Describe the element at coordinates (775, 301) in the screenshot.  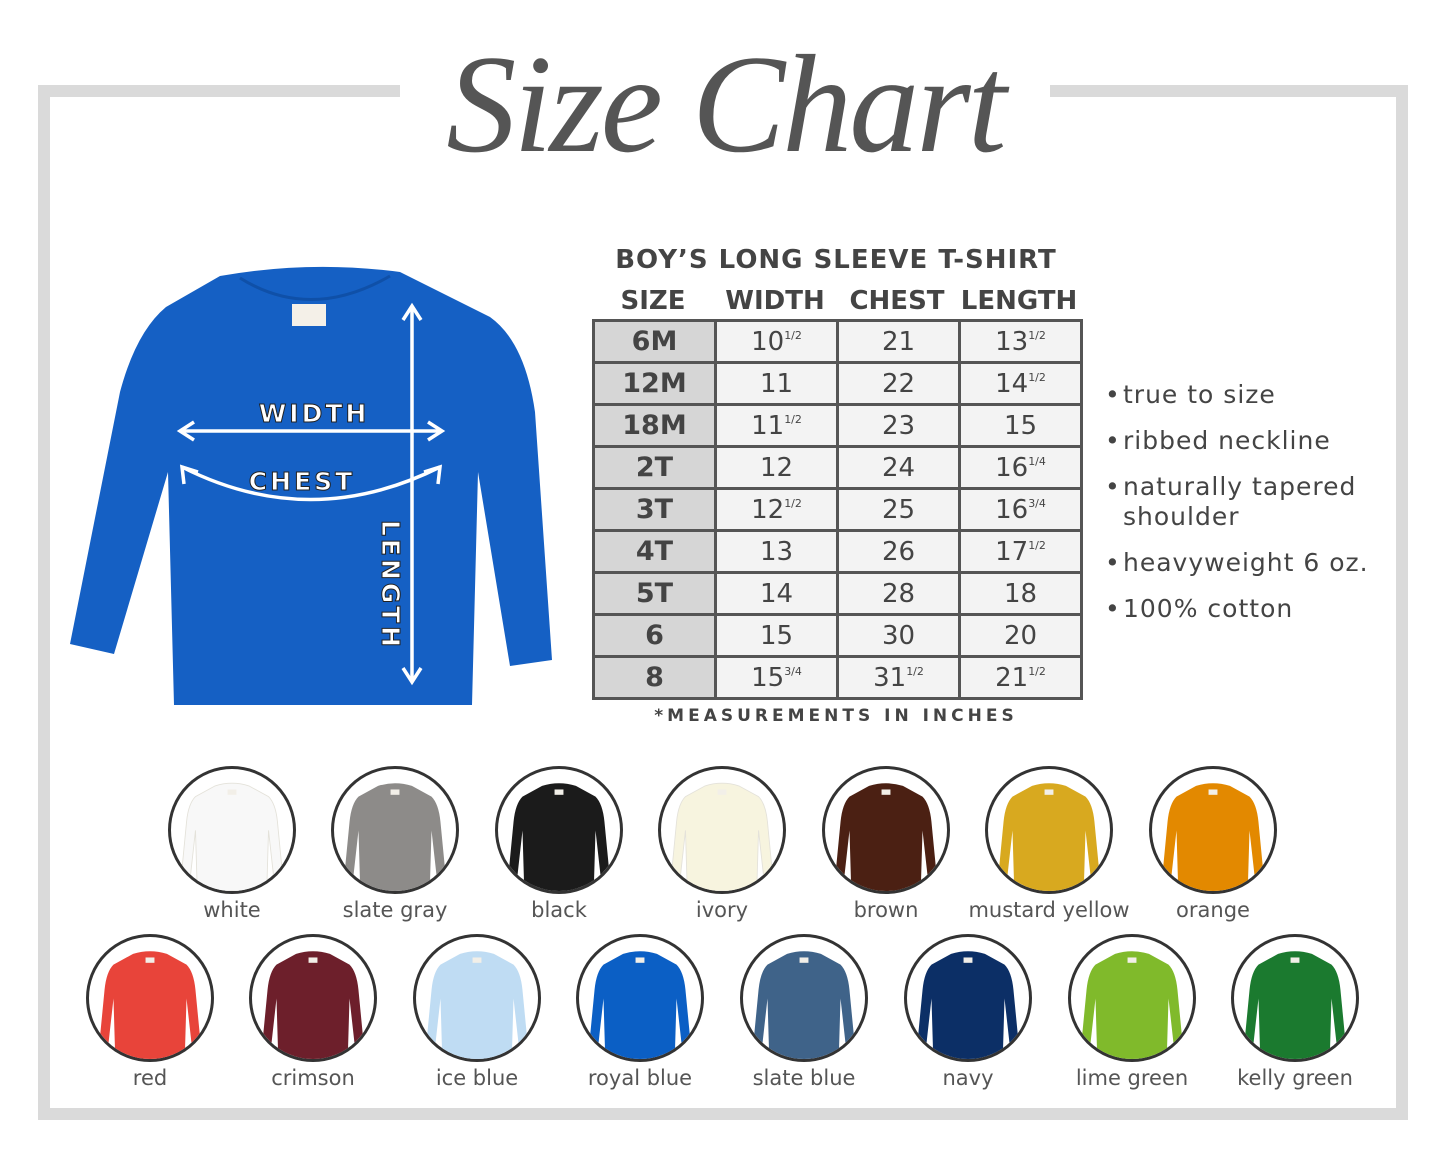
I see `header-width: WIDTH` at that location.